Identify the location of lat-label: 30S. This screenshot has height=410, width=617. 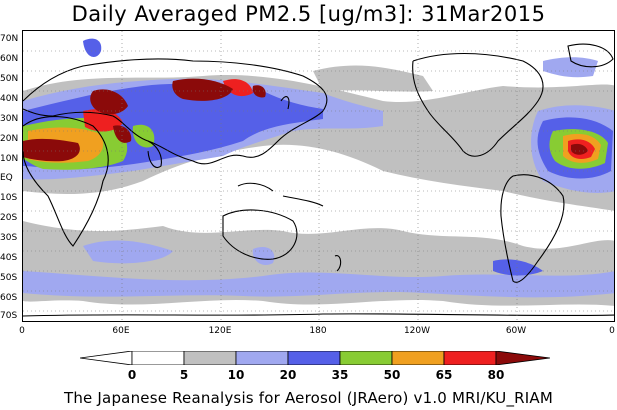
(9, 238).